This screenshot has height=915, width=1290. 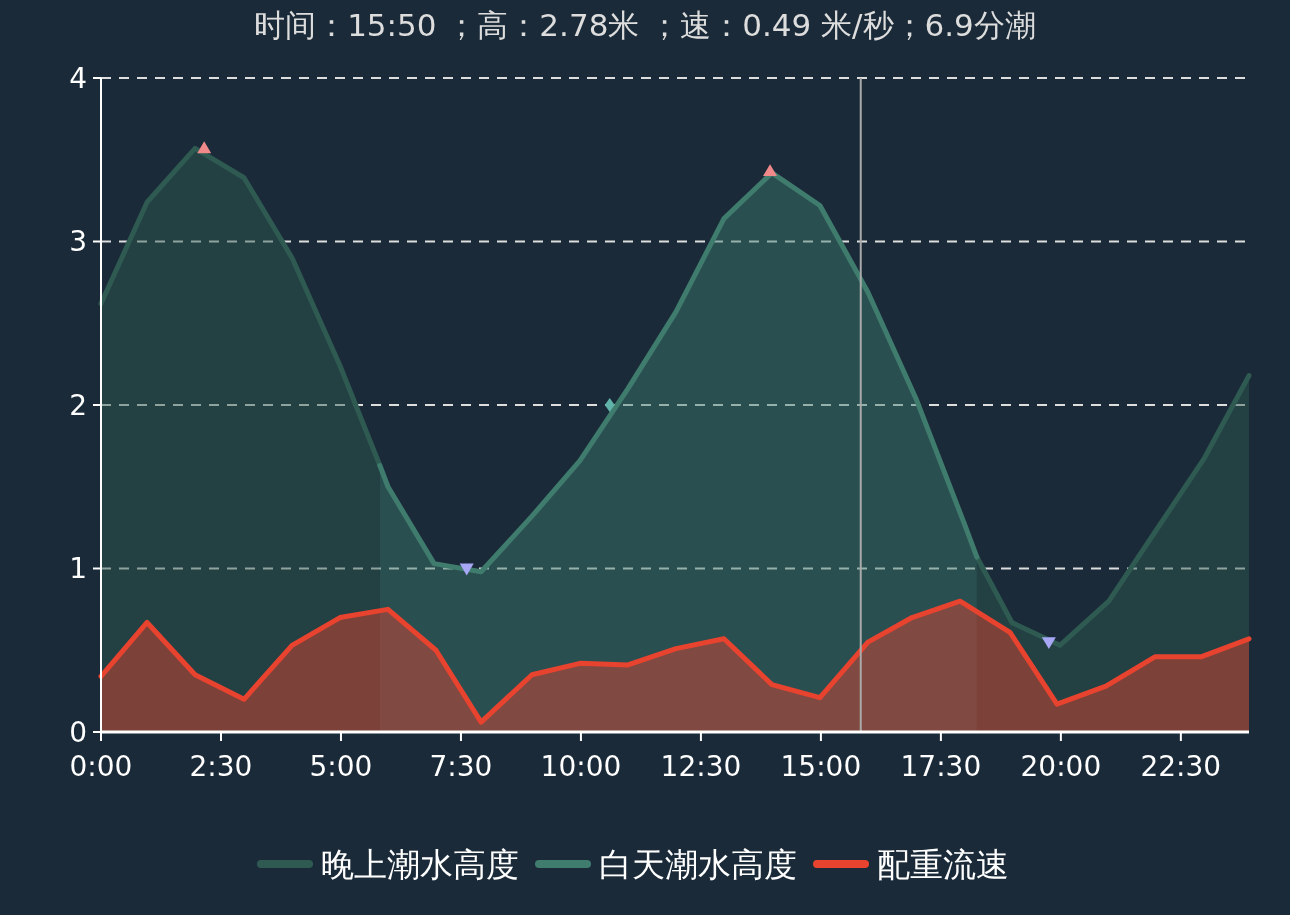 I want to click on x-tick-label: 7:30, so click(x=461, y=766).